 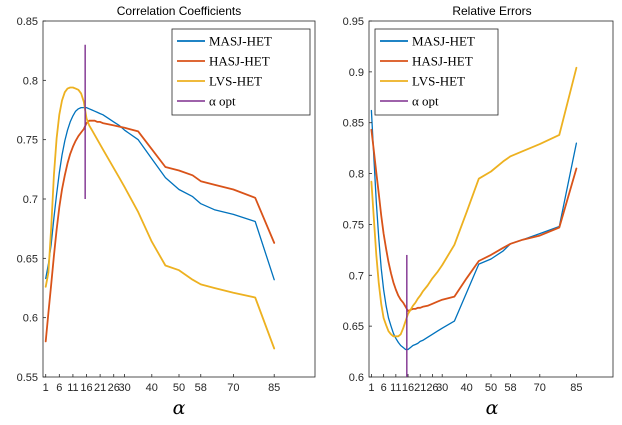 What do you see at coordinates (491, 11) in the screenshot?
I see `chart-title: Relative Errors` at bounding box center [491, 11].